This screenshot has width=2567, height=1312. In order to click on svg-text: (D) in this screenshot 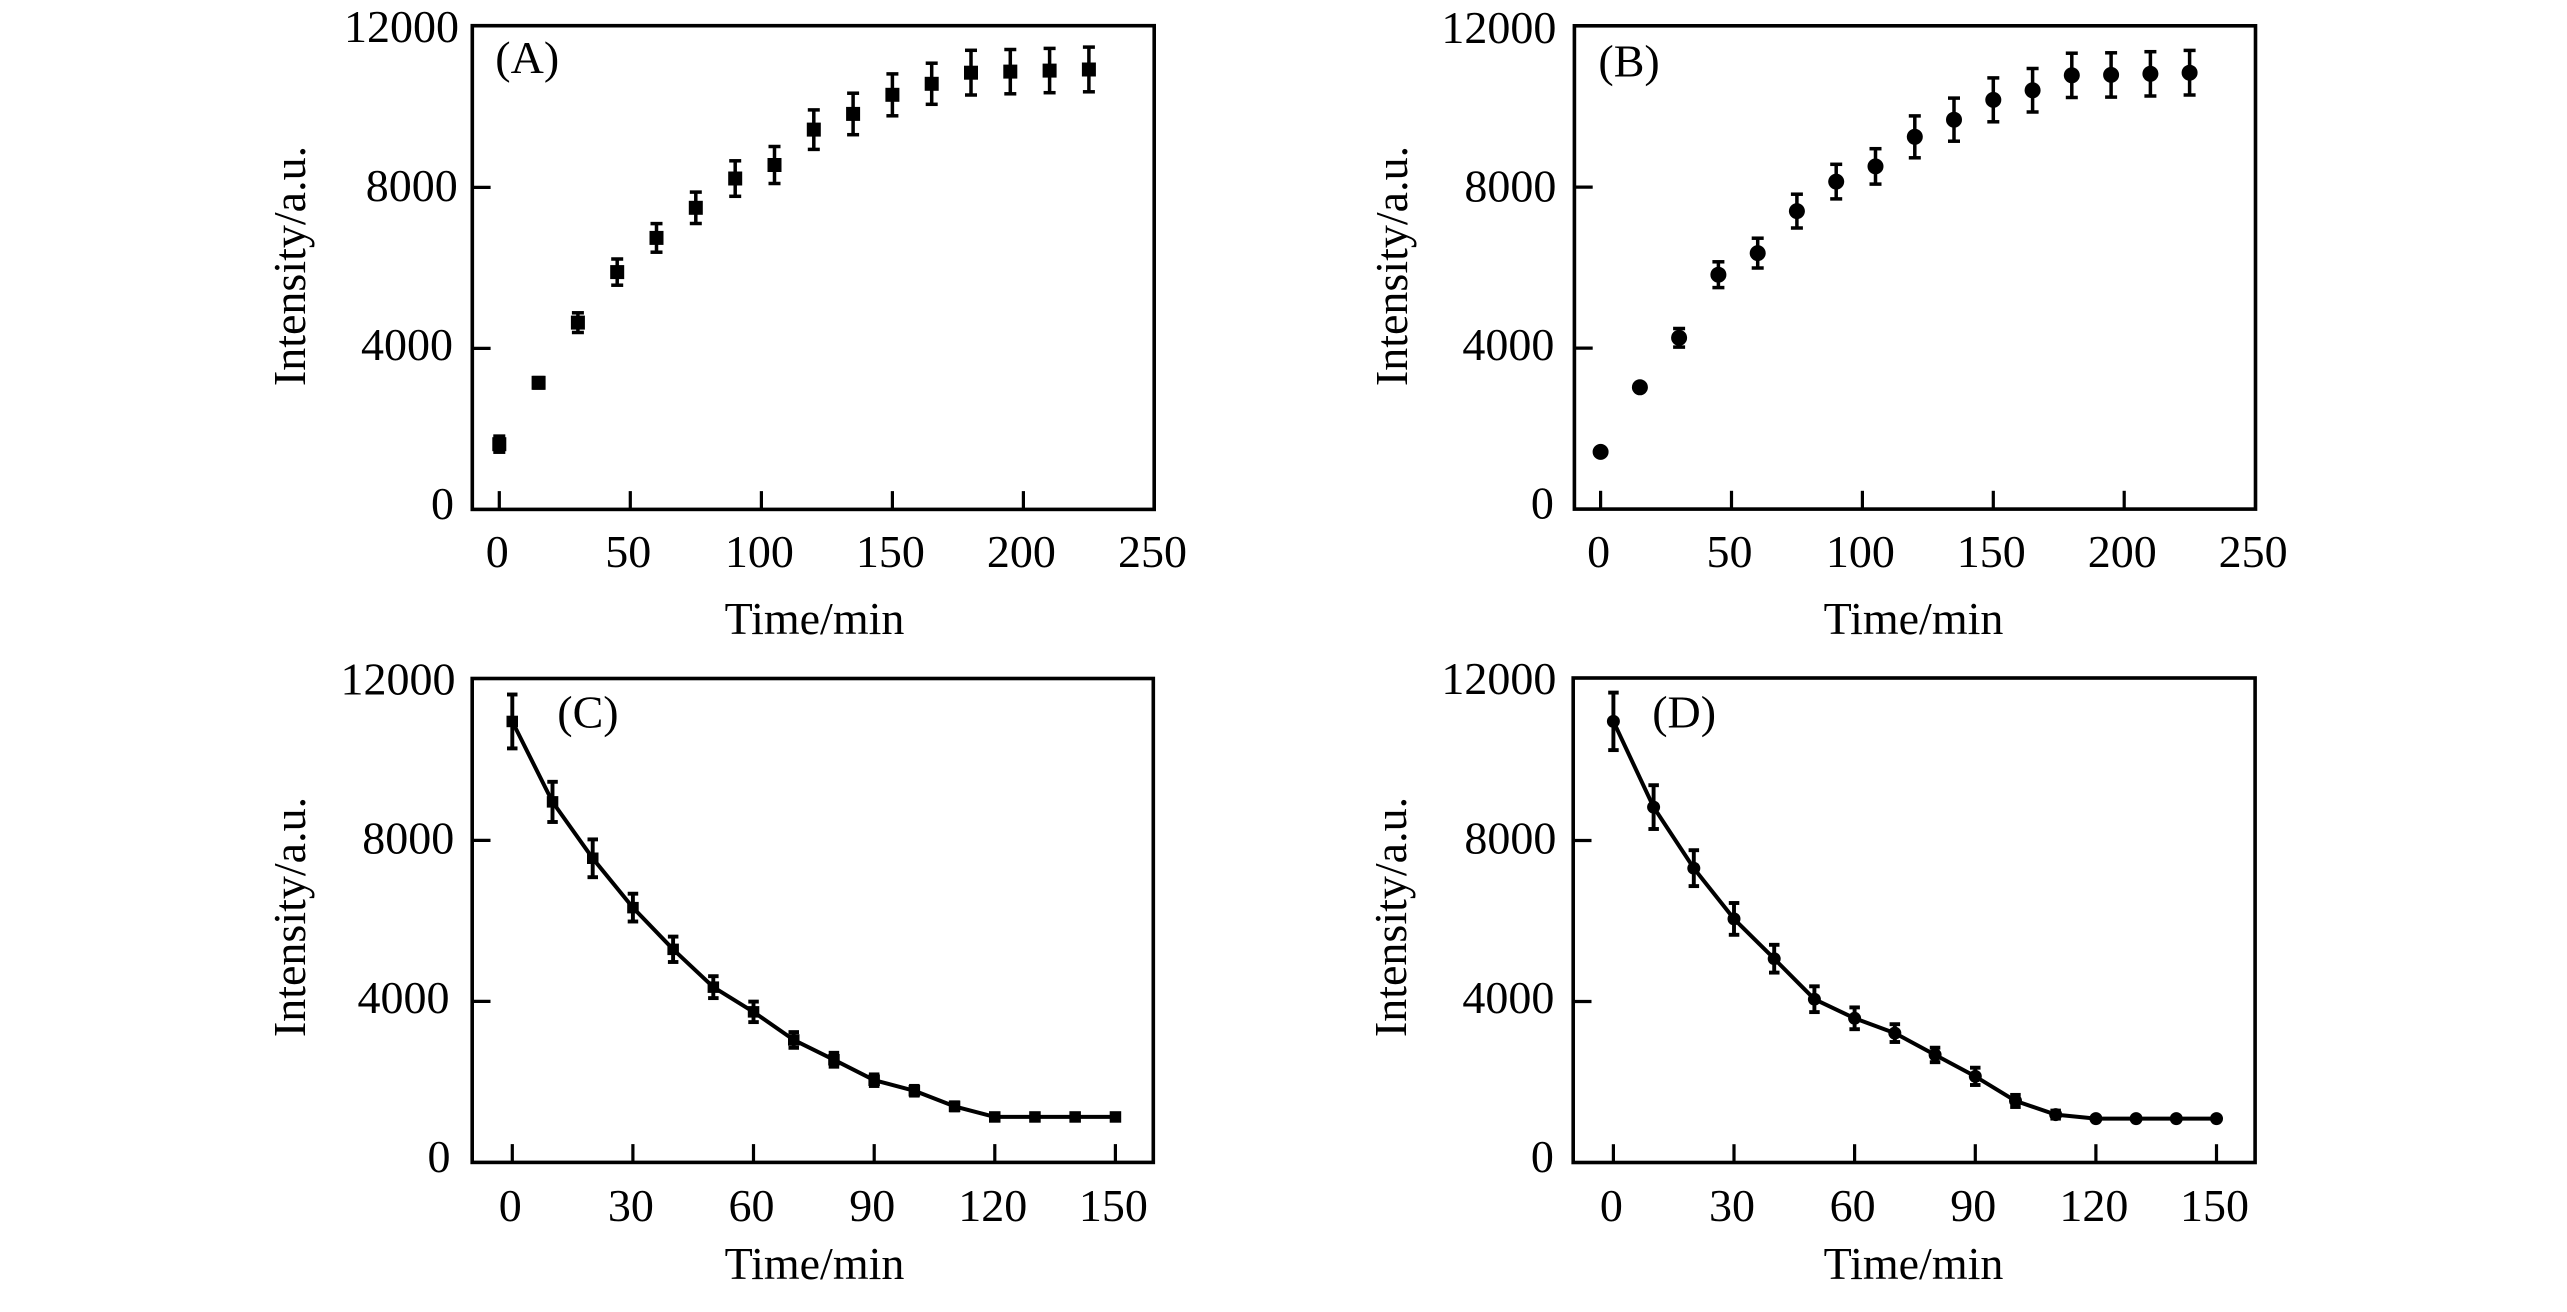, I will do `click(1684, 712)`.